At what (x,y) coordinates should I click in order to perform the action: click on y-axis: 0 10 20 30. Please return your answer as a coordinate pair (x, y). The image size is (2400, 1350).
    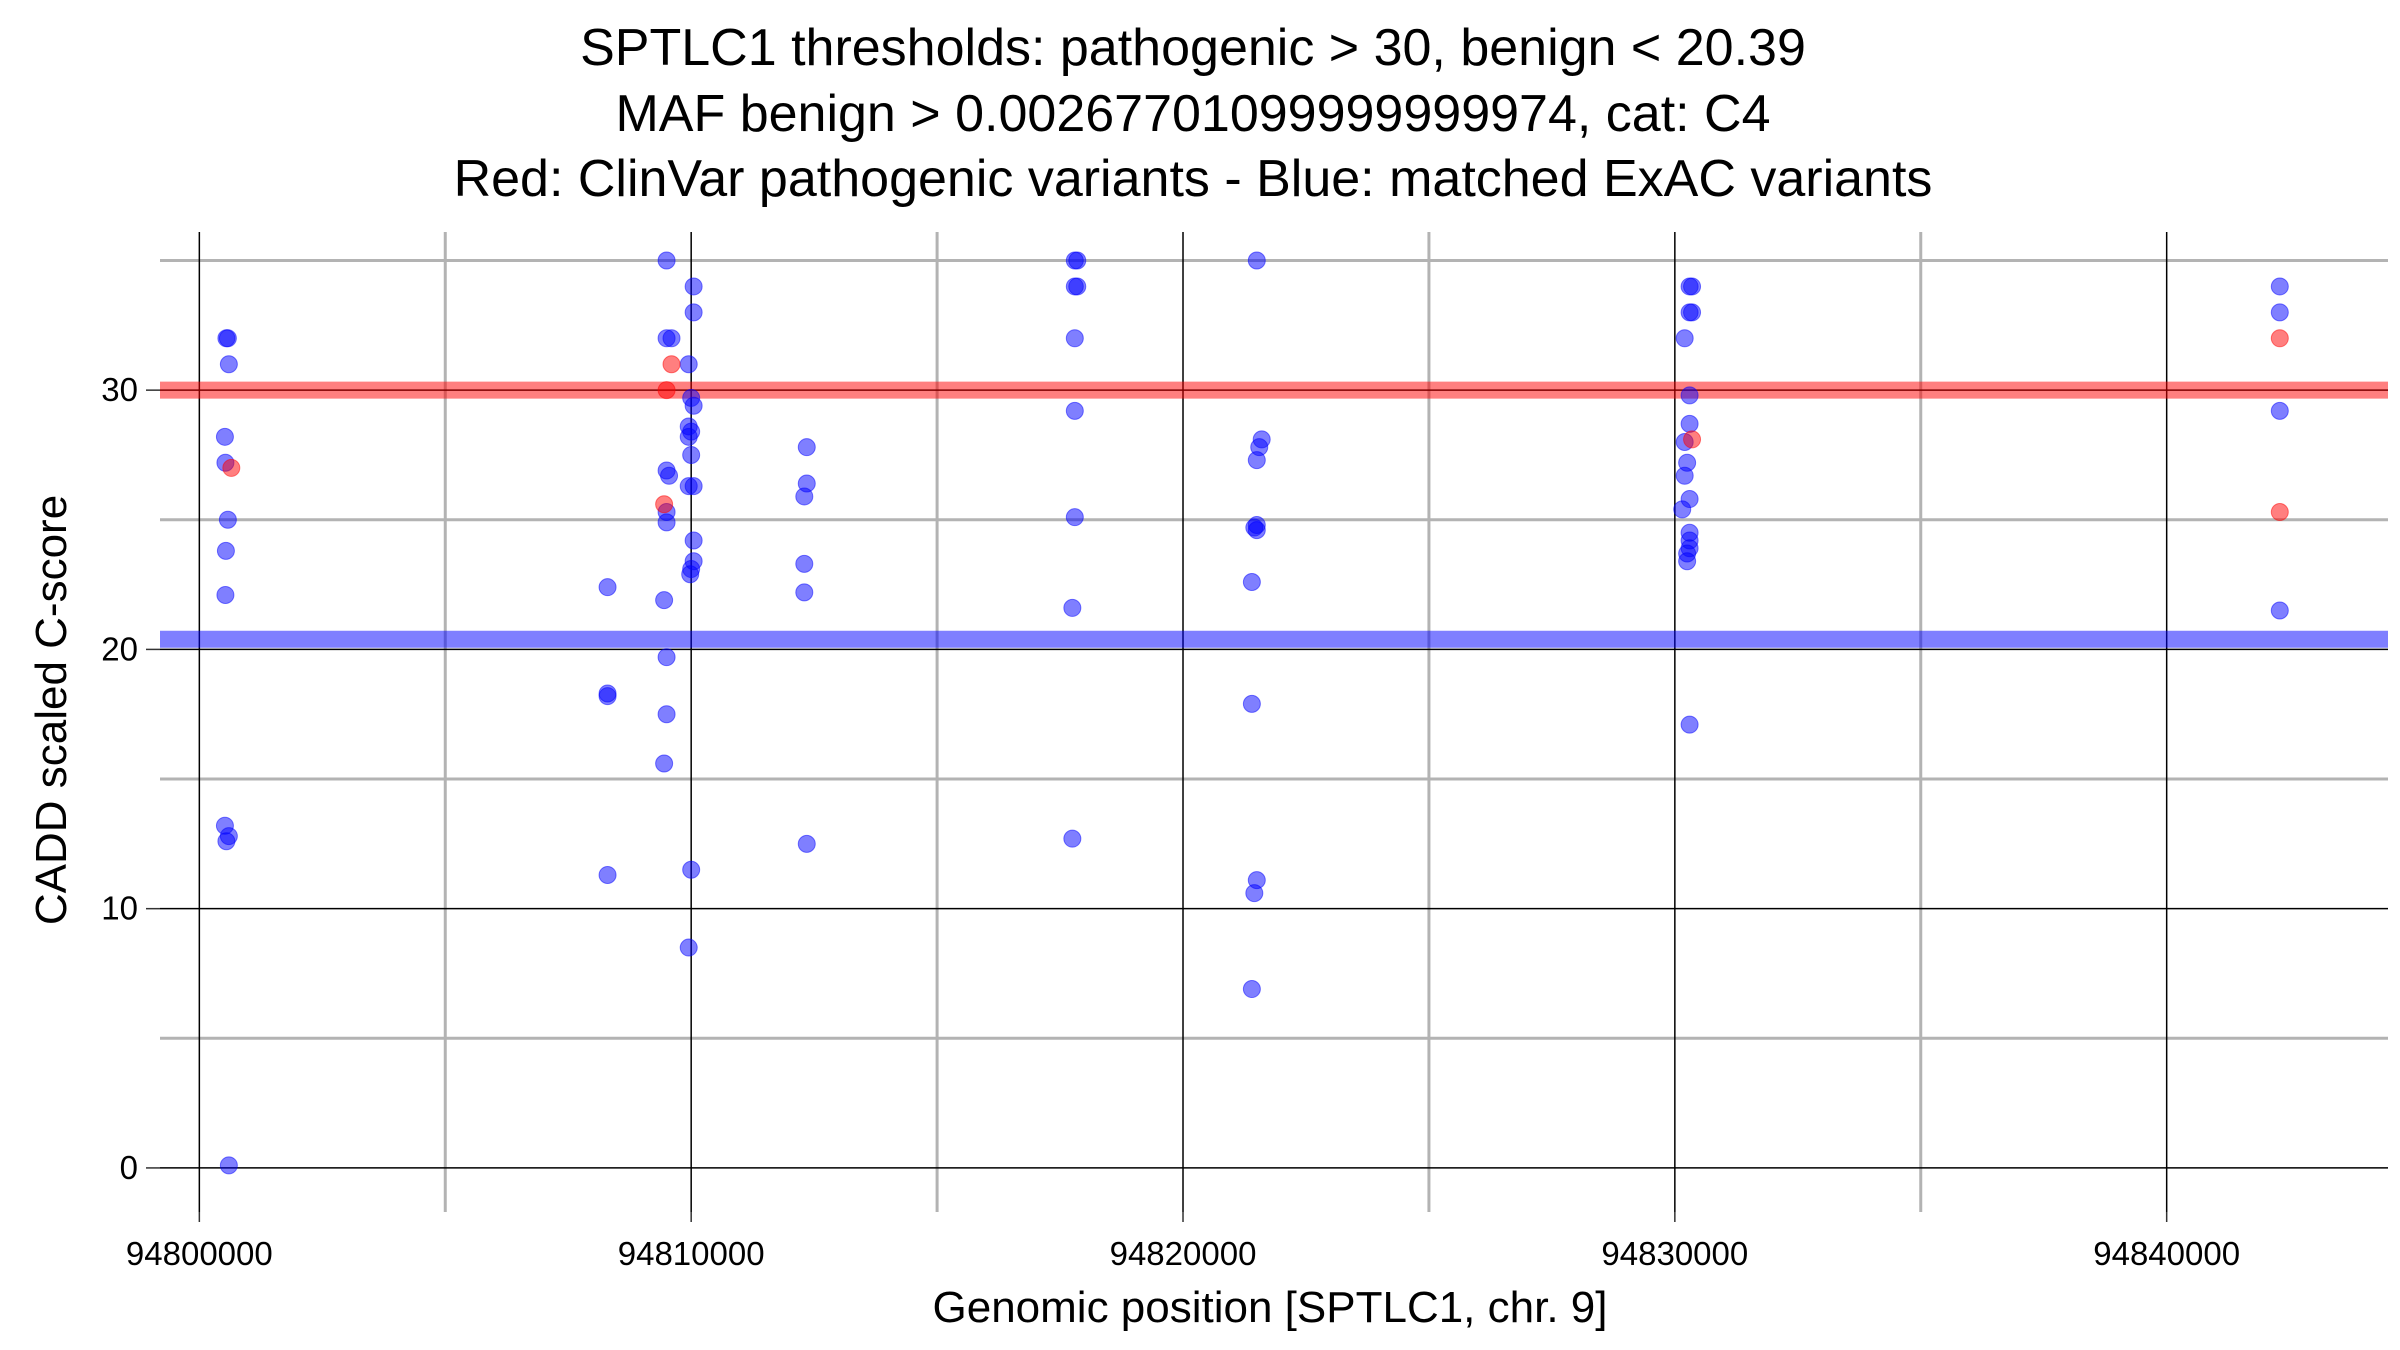
    Looking at the image, I should click on (130, 778).